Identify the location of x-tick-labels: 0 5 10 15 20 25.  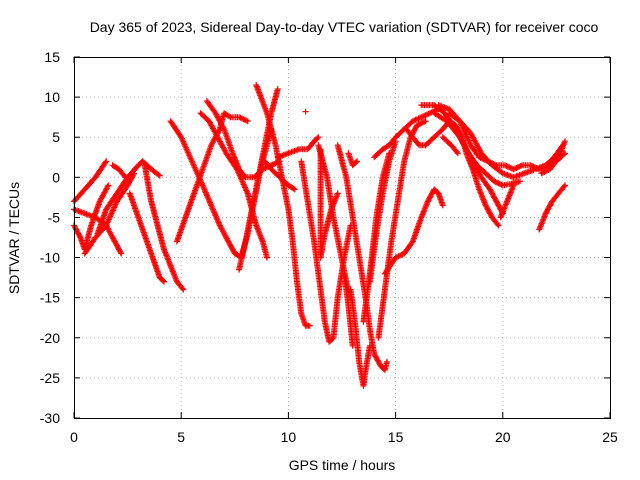
(344, 437).